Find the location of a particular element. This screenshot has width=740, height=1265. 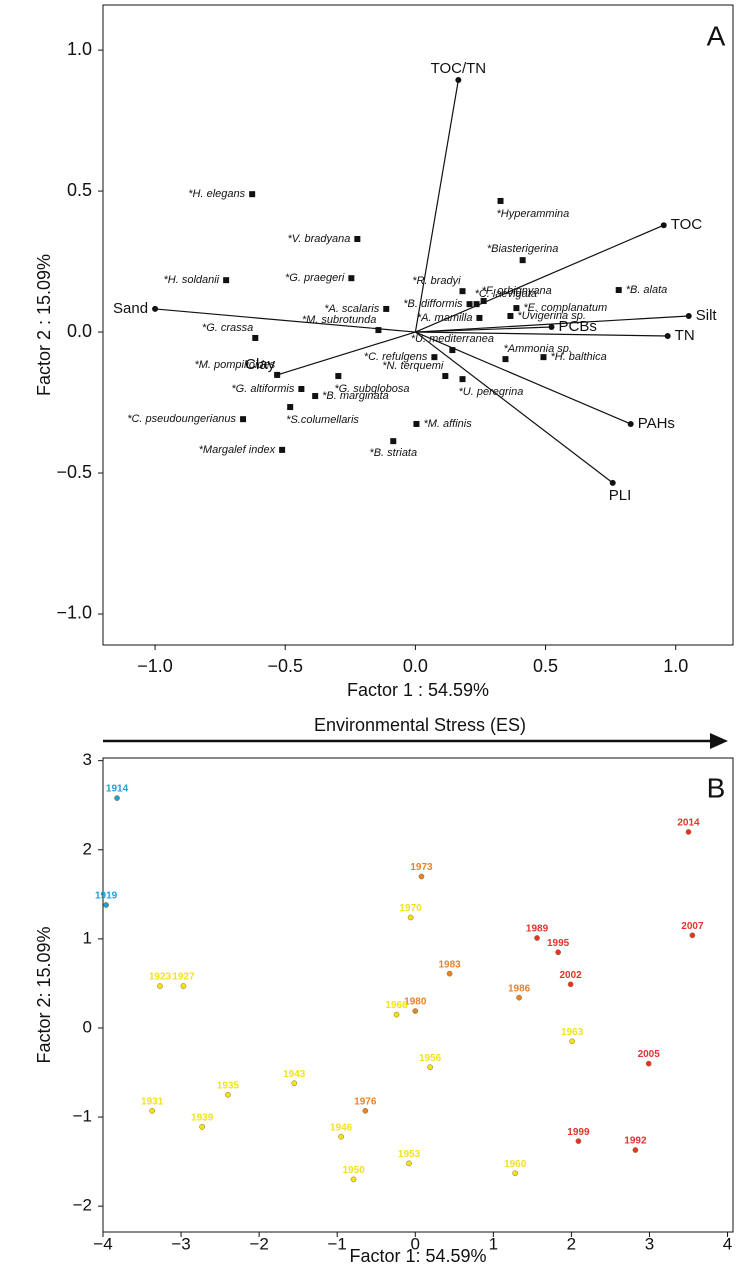

x-tick-label: 0.0 is located at coordinates (415, 666).